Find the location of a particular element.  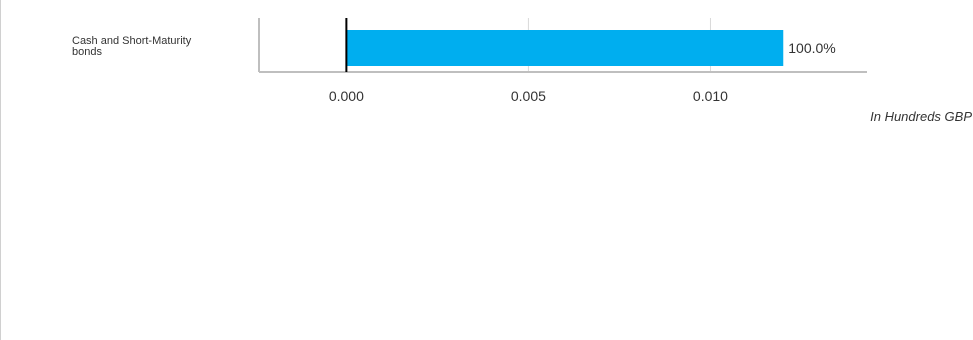

x-tick-label-2: 0.010 is located at coordinates (710, 96).